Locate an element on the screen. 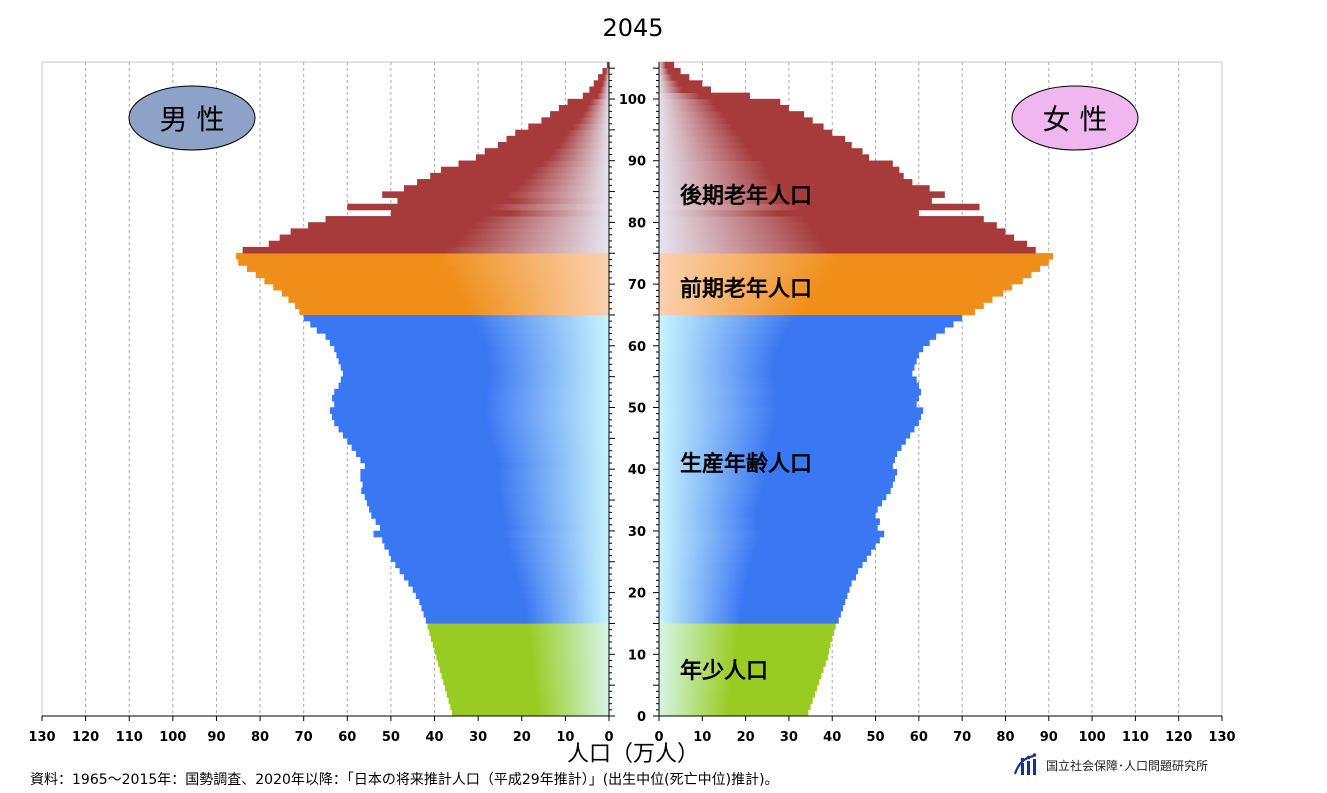 This screenshot has height=793, width=1327. x-tick-label: 100 is located at coordinates (172, 737).